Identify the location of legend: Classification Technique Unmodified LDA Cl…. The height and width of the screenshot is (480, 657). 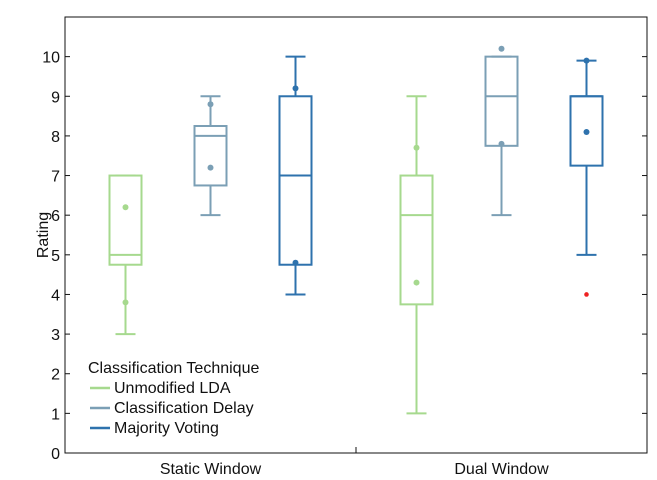
(173, 398).